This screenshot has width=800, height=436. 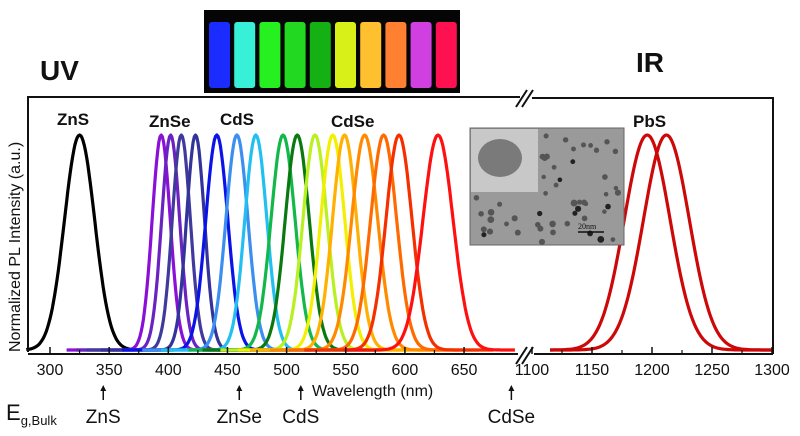 What do you see at coordinates (512, 417) in the screenshot?
I see `bandgap-material-label: CdSe` at bounding box center [512, 417].